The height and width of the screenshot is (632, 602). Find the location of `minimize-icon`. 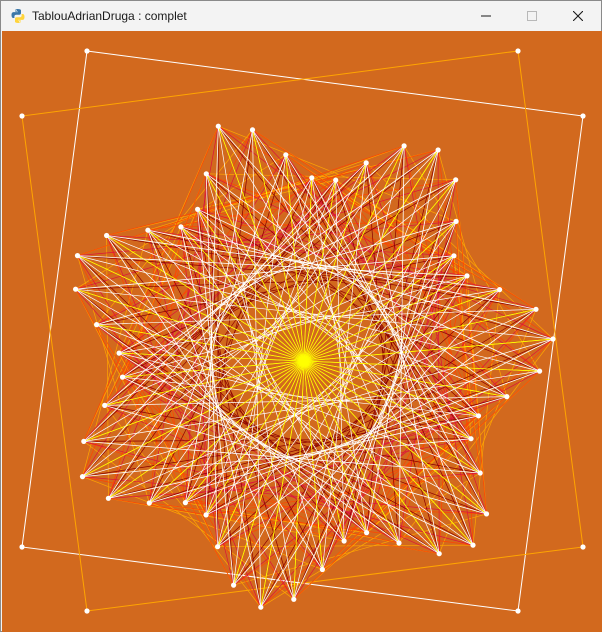

minimize-icon is located at coordinates (486, 16).